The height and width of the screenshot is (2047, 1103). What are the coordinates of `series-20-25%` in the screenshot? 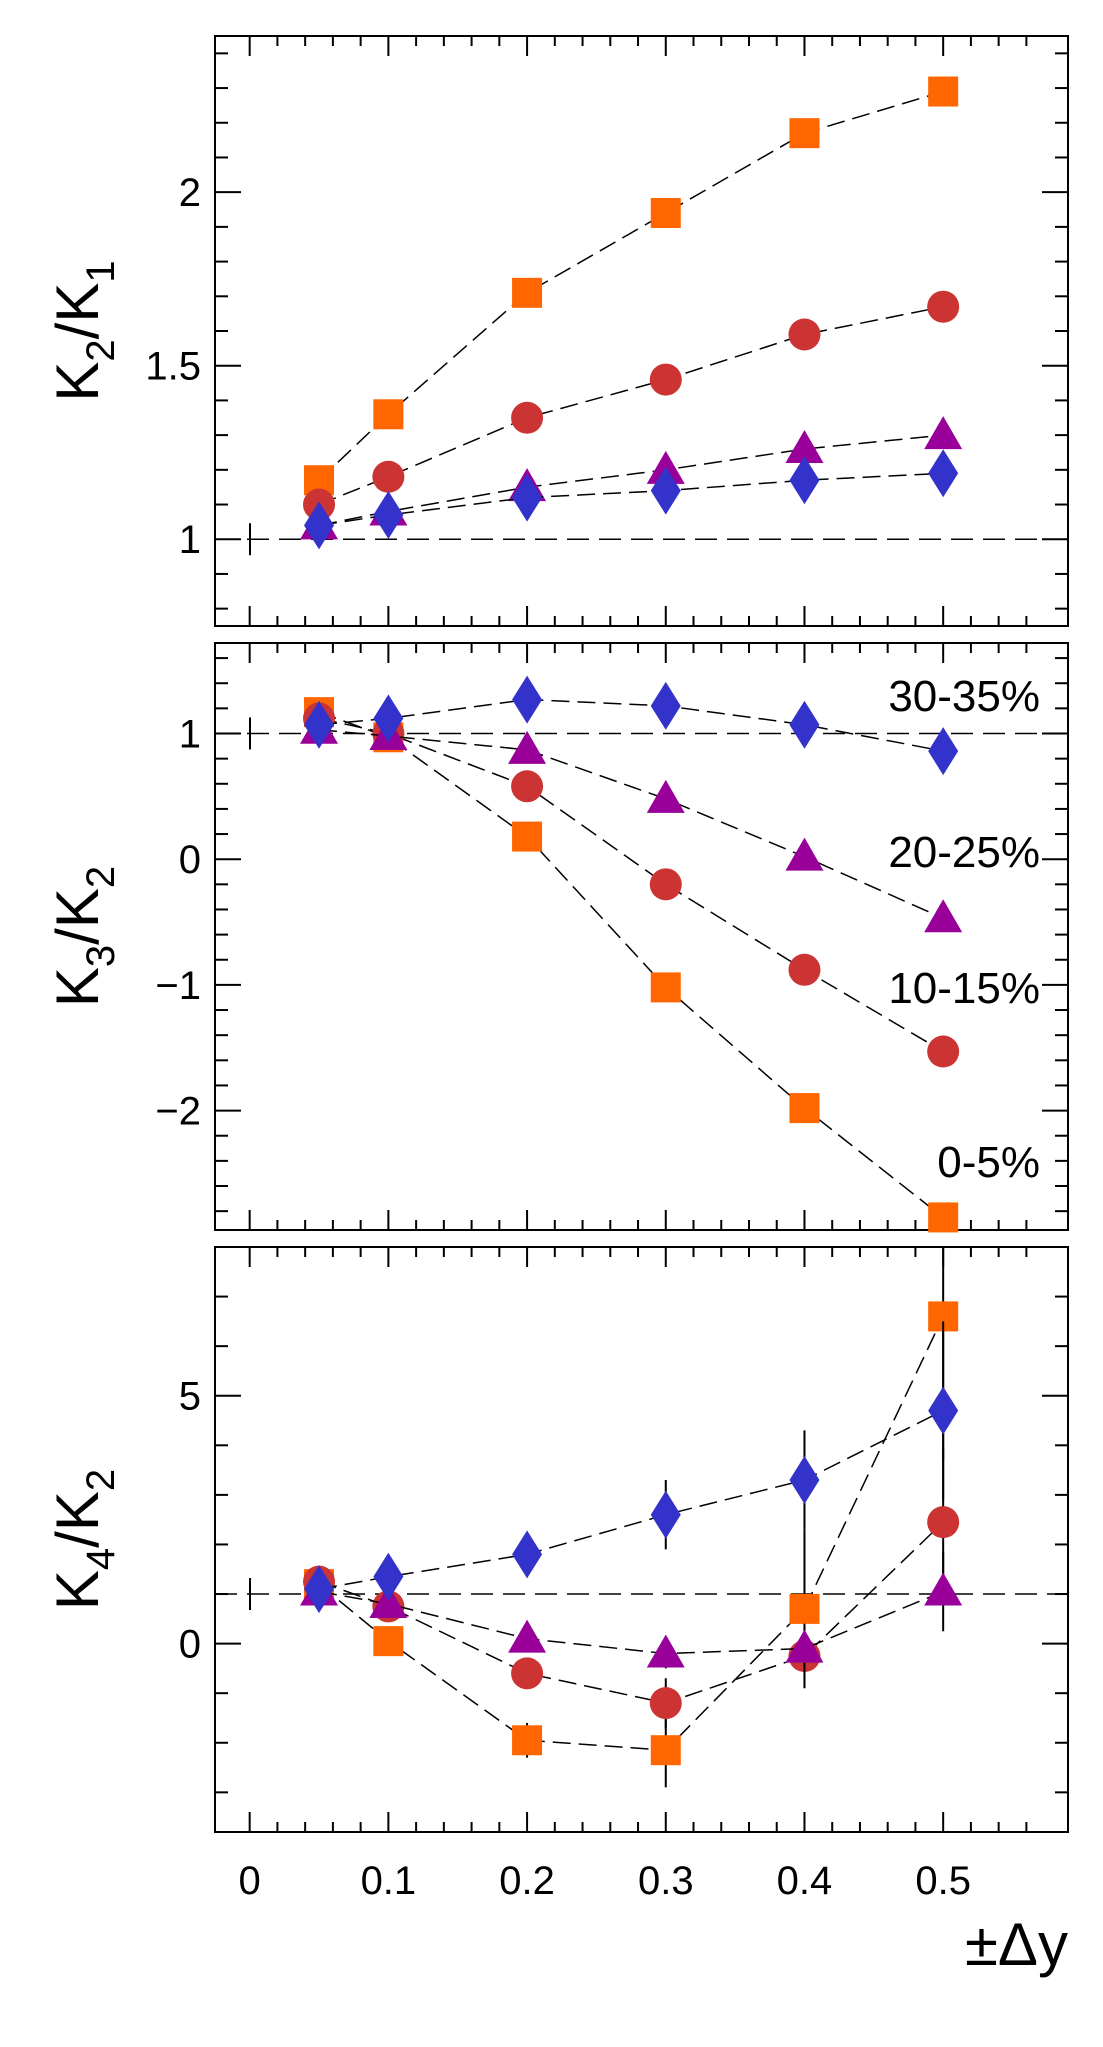 It's located at (631, 821).